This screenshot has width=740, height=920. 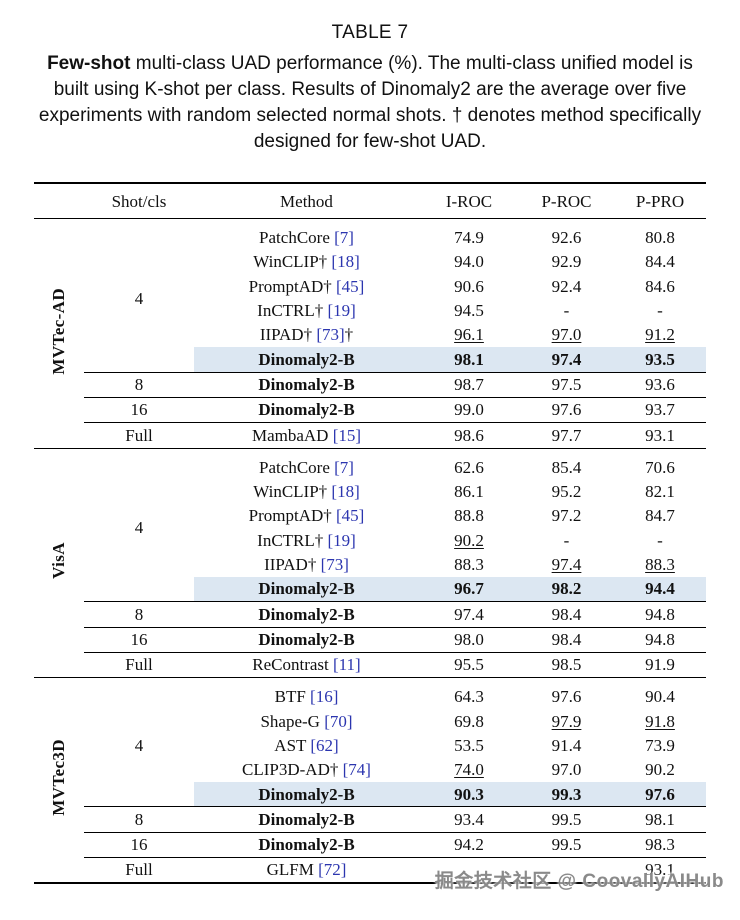 What do you see at coordinates (566, 745) in the screenshot?
I see `value-cell: 91.4` at bounding box center [566, 745].